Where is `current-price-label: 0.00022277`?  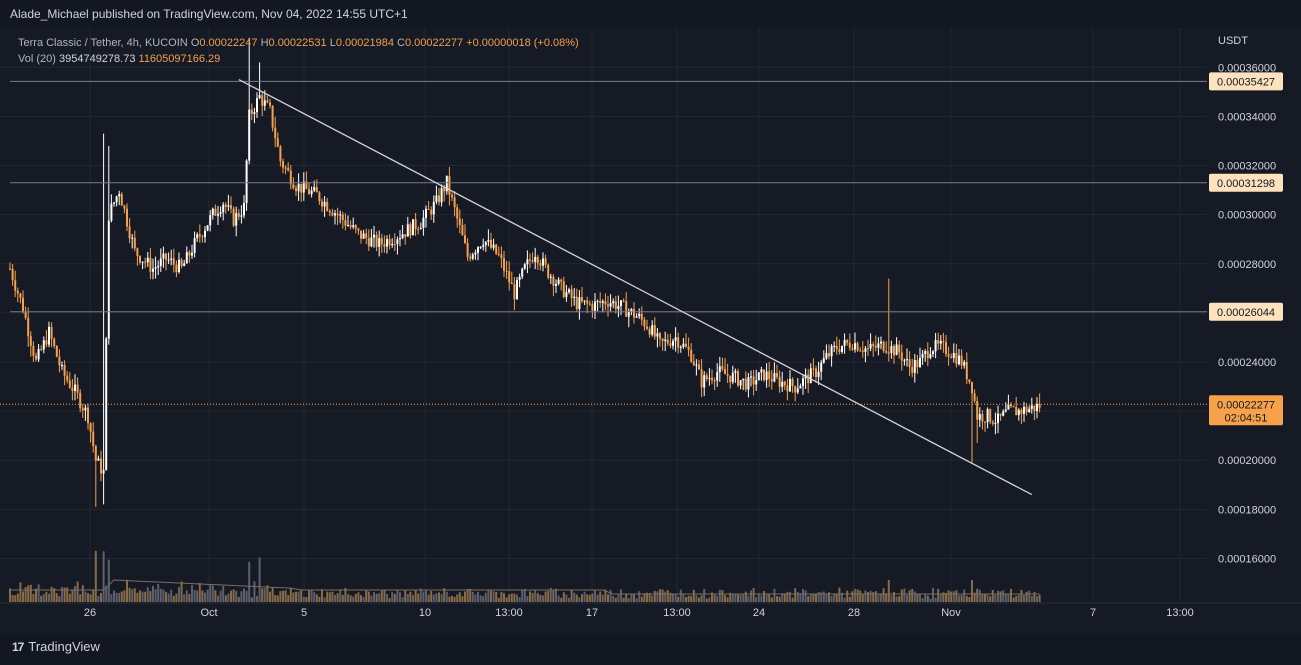 current-price-label: 0.00022277 is located at coordinates (1246, 405).